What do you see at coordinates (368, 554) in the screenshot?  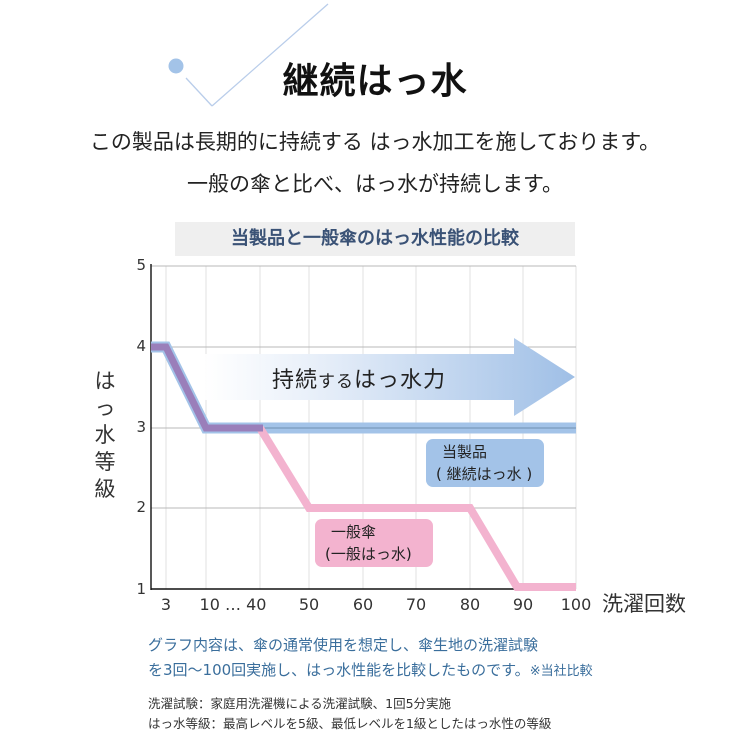 I see `legend-general-line2: (一般はっ水)` at bounding box center [368, 554].